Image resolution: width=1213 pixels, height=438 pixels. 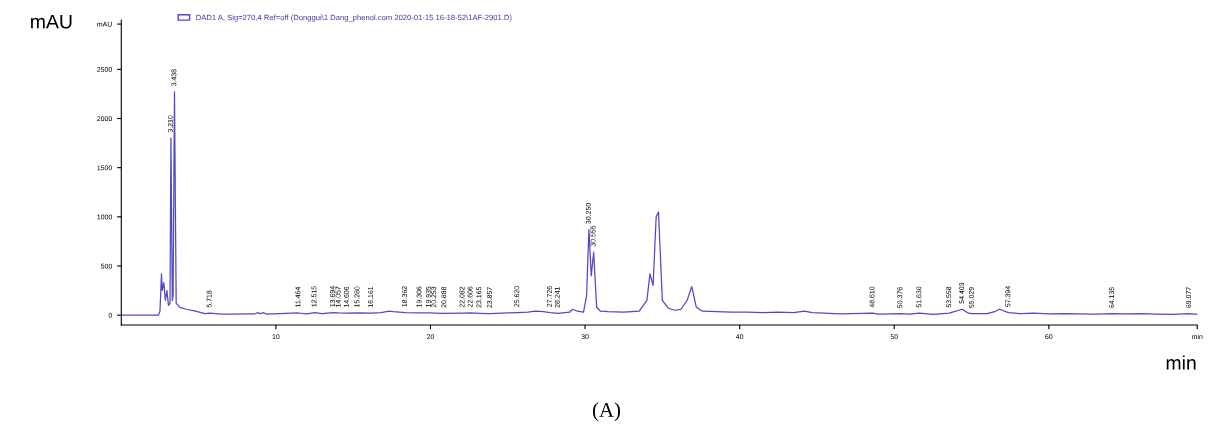 What do you see at coordinates (606, 412) in the screenshot?
I see `text: (A)` at bounding box center [606, 412].